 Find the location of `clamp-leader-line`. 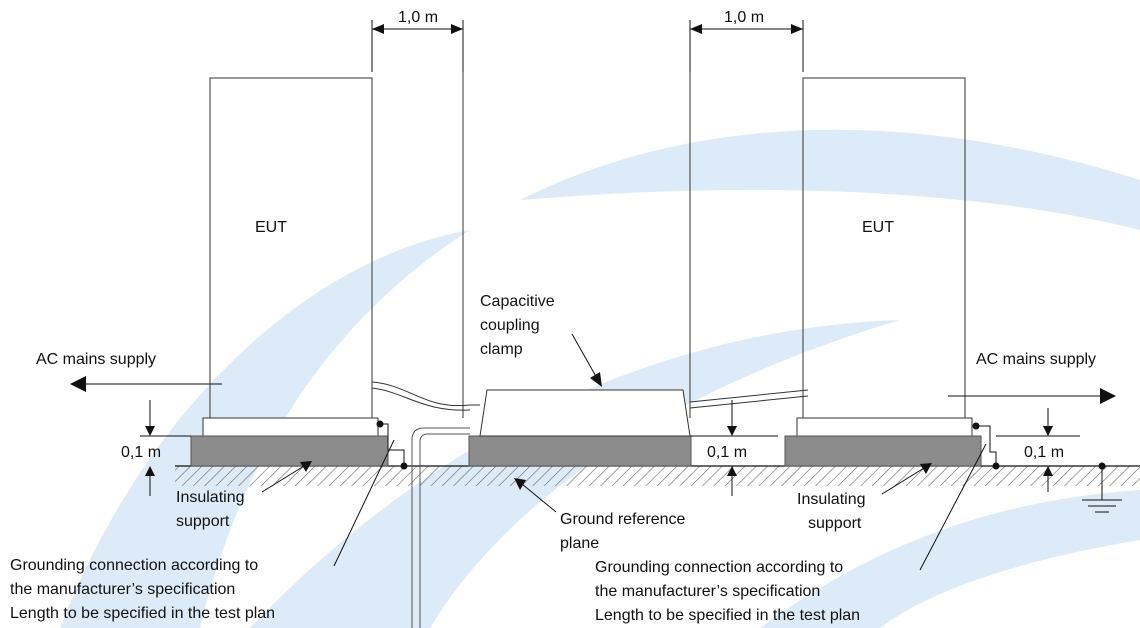

clamp-leader-line is located at coordinates (585, 357).